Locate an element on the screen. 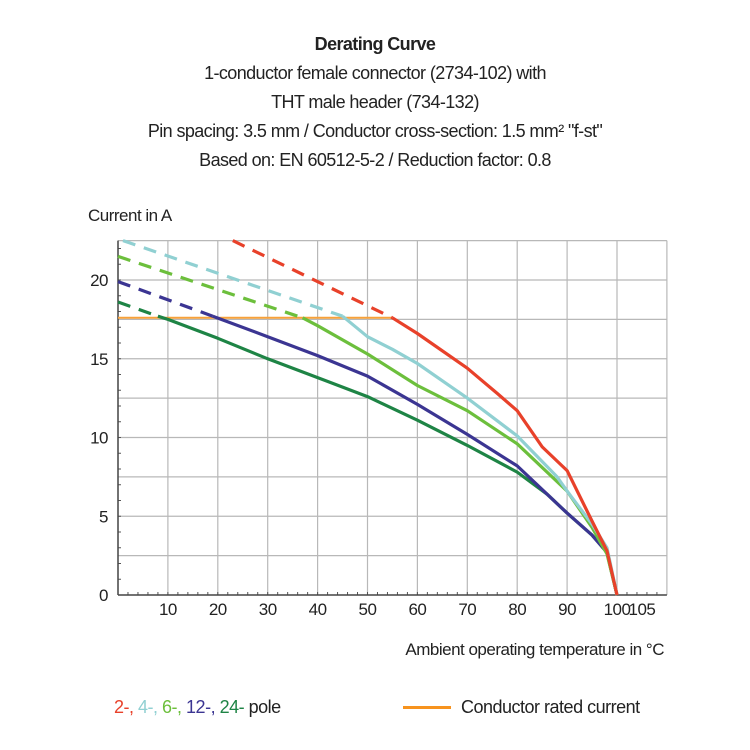 The image size is (750, 750). x-tick-label: 40 is located at coordinates (318, 609).